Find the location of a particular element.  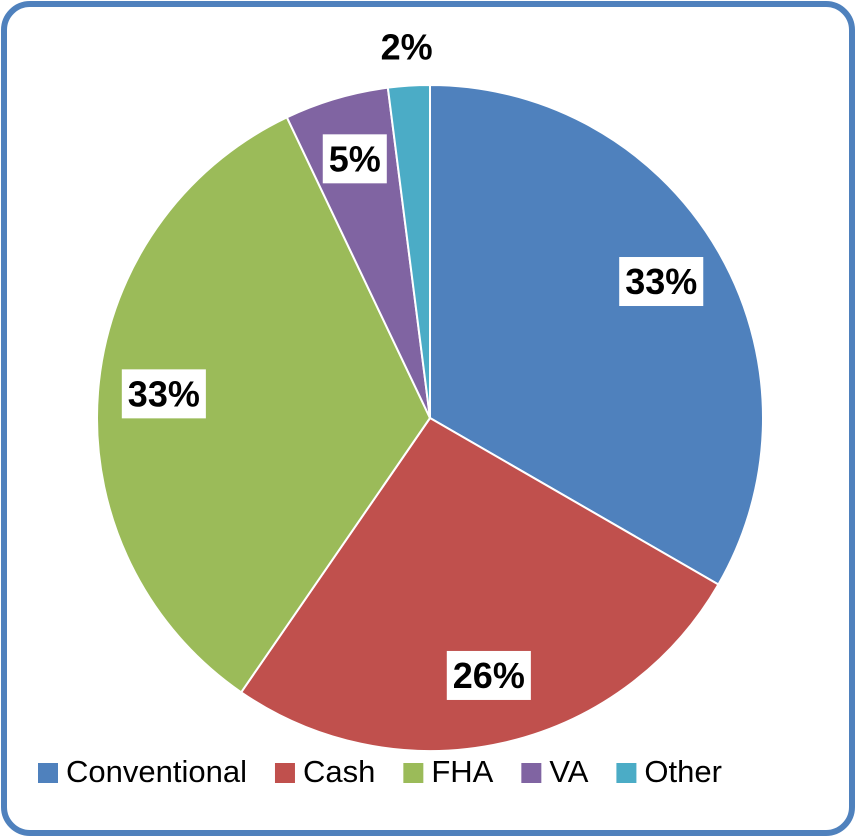

data-label-group: 2% is located at coordinates (406, 47).